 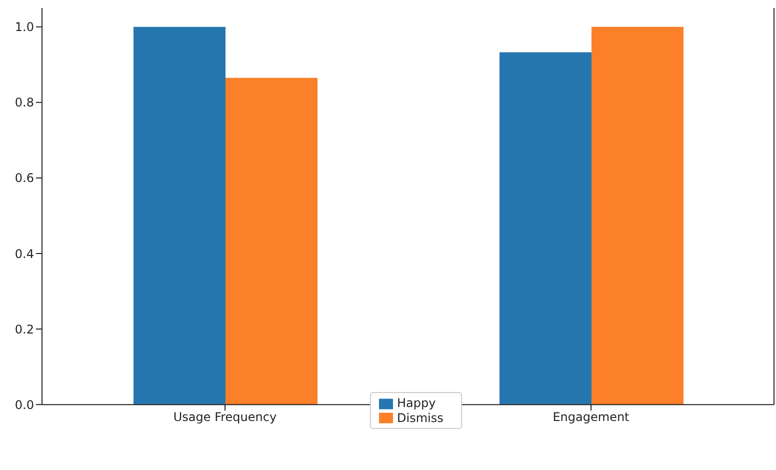 I want to click on legend-label: Dismiss, so click(x=420, y=417).